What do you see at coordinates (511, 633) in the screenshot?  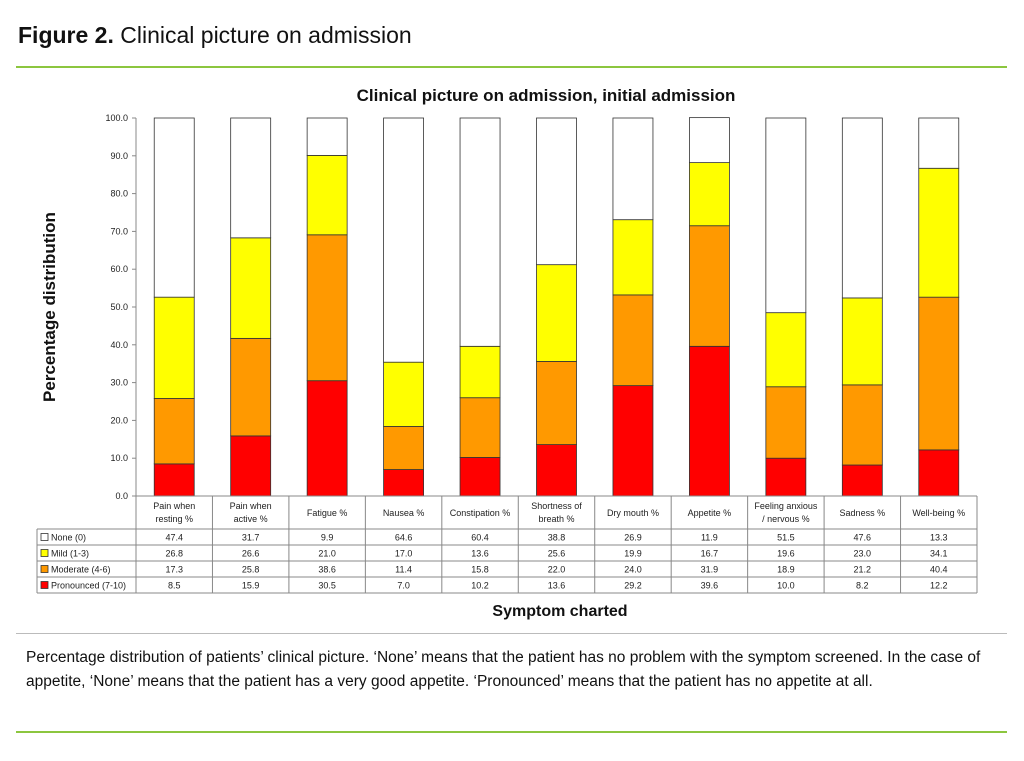 I see `caption-rule` at bounding box center [511, 633].